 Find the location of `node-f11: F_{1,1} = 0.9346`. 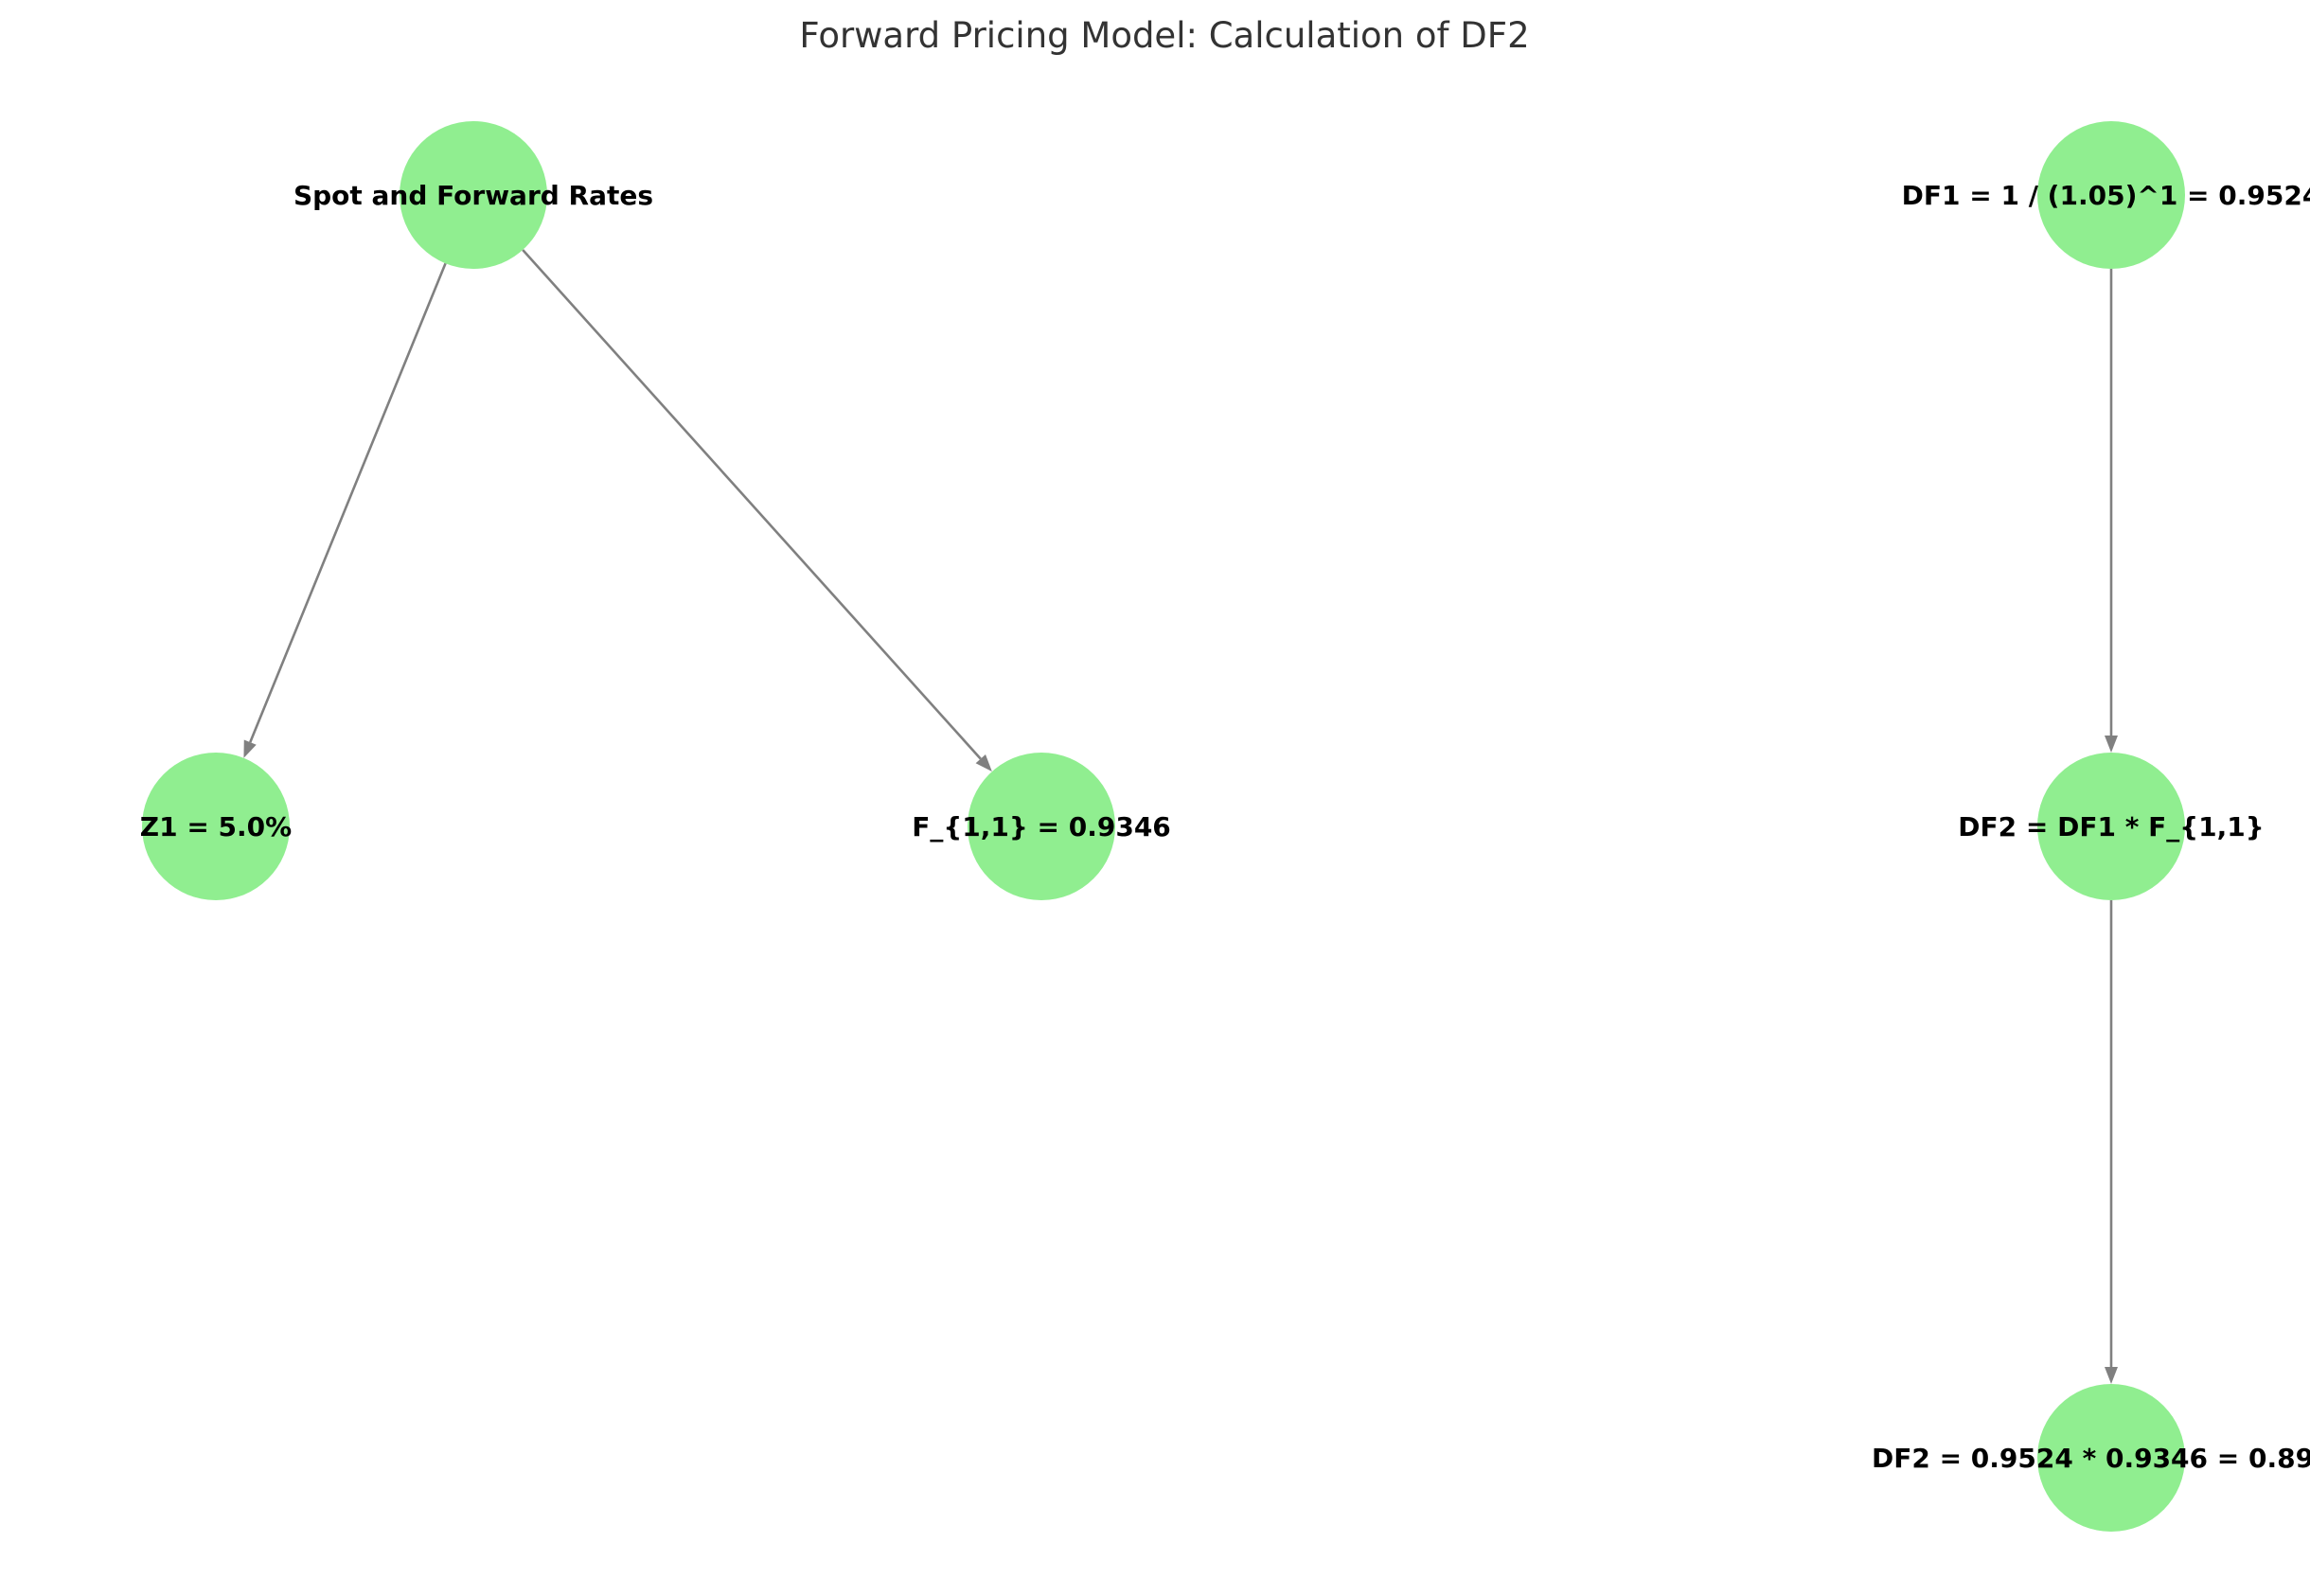

node-f11: F_{1,1} = 0.9346 is located at coordinates (1041, 826).